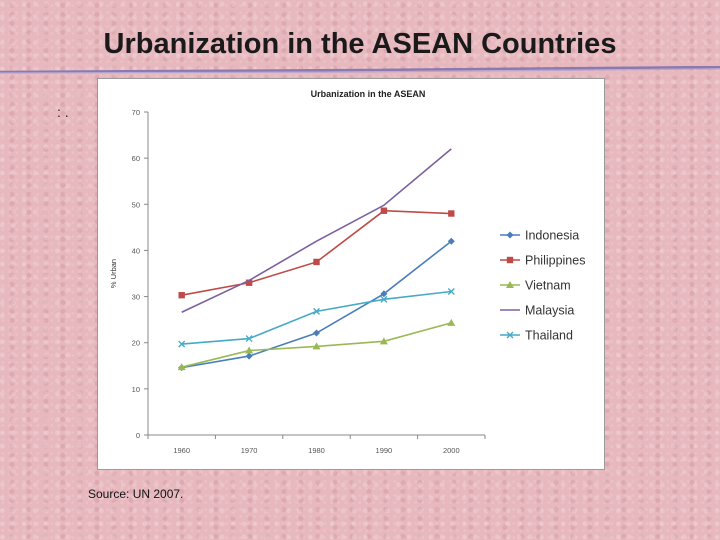 The image size is (720, 540). Describe the element at coordinates (136, 112) in the screenshot. I see `y-tick-label: 70` at that location.